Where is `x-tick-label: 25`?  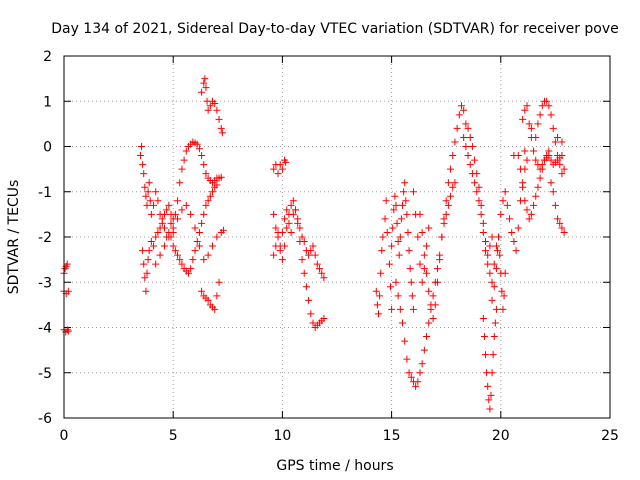
x-tick-label: 25 is located at coordinates (610, 436).